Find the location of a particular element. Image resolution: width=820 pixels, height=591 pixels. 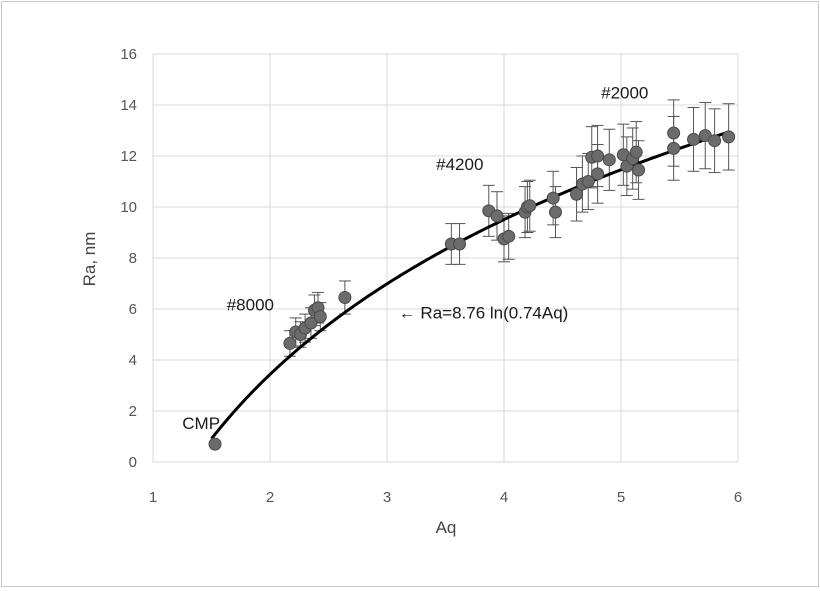

y-tick-label: 4 is located at coordinates (133, 360).